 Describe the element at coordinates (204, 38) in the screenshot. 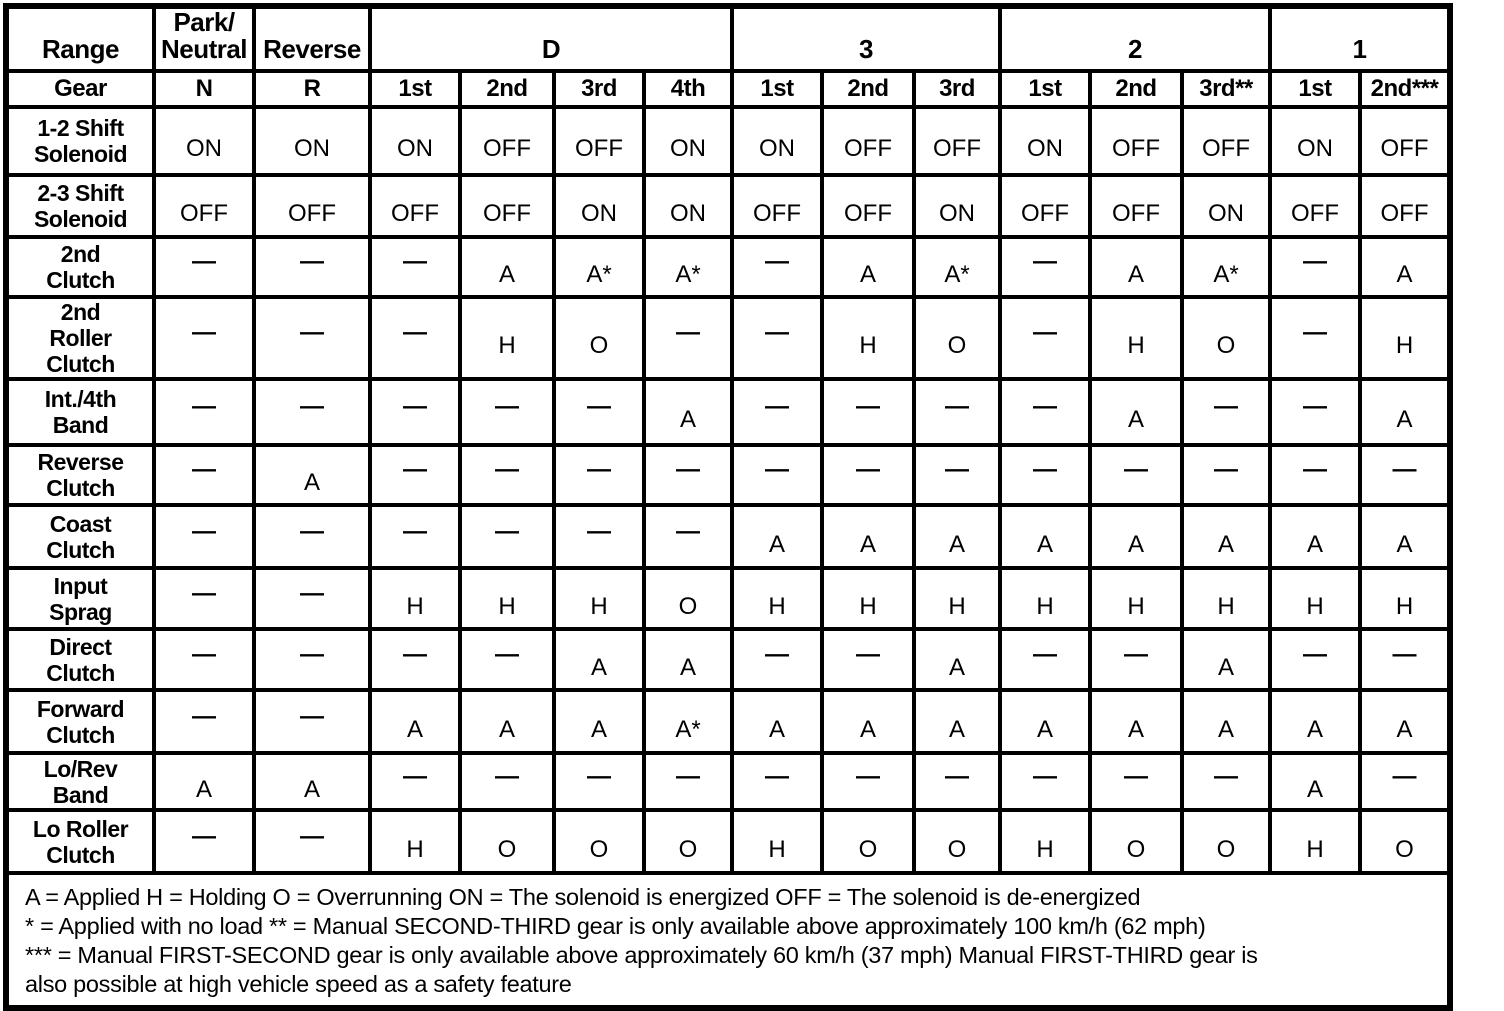

I see `range-group-header: Park/ Neutral` at that location.